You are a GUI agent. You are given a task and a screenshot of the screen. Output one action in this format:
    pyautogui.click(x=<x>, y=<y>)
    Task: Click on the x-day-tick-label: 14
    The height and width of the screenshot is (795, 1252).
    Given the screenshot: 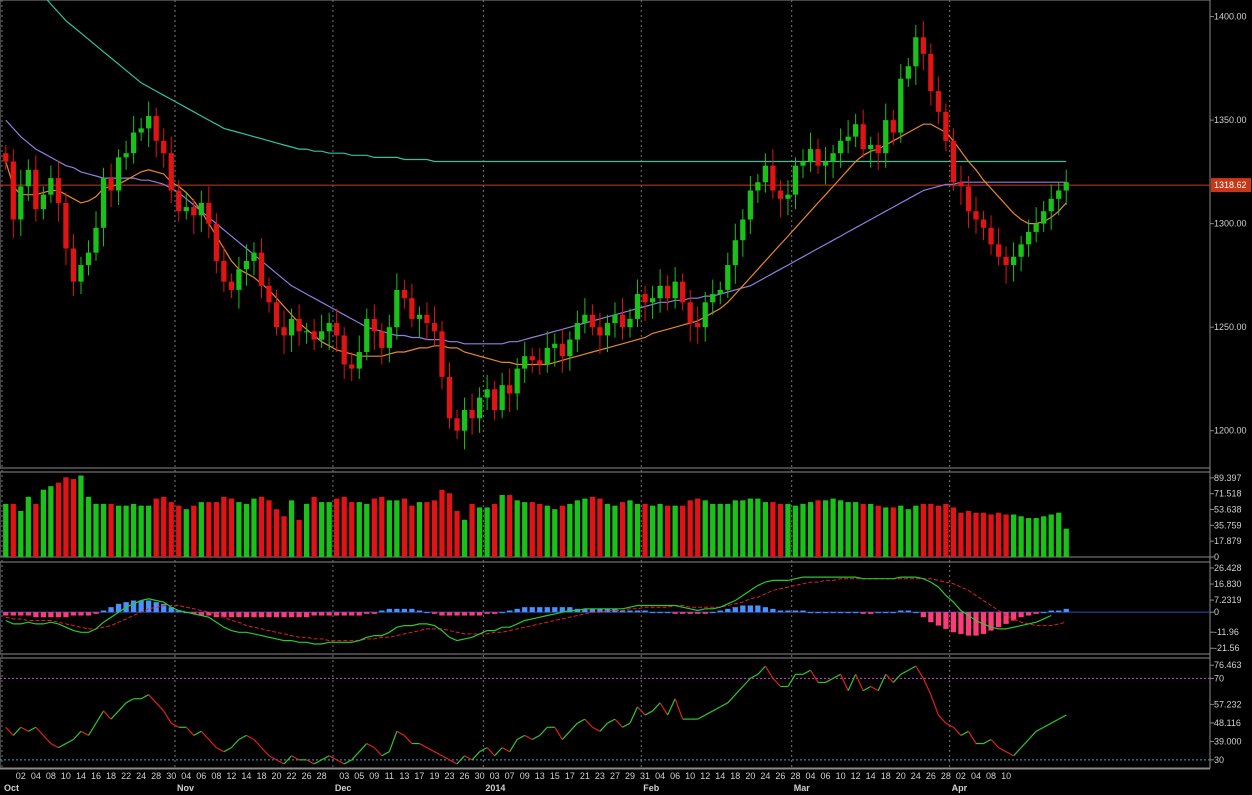 What is the action you would take?
    pyautogui.click(x=246, y=776)
    